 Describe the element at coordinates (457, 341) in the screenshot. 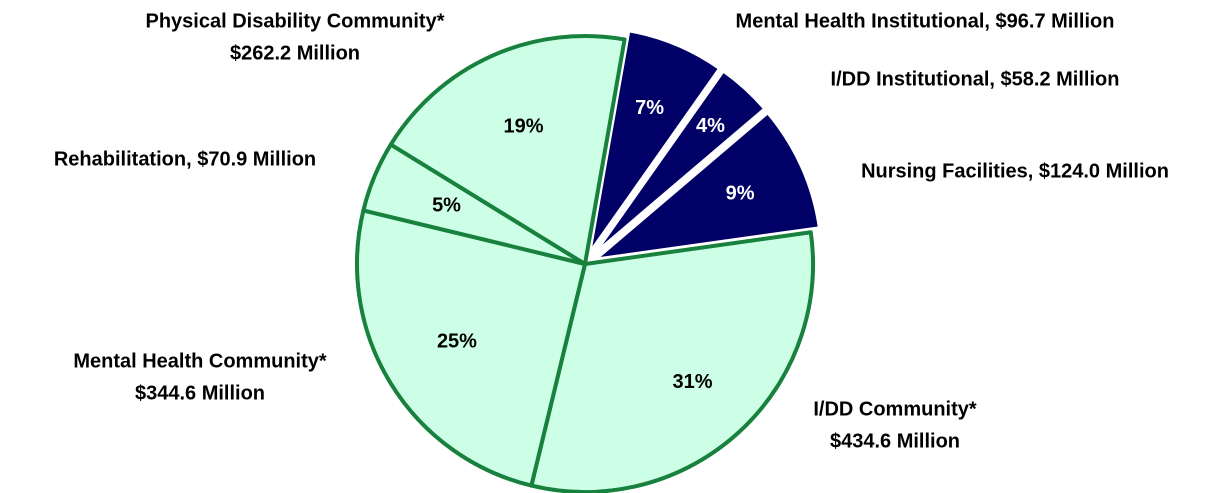

I see `percent-label: 25%` at that location.